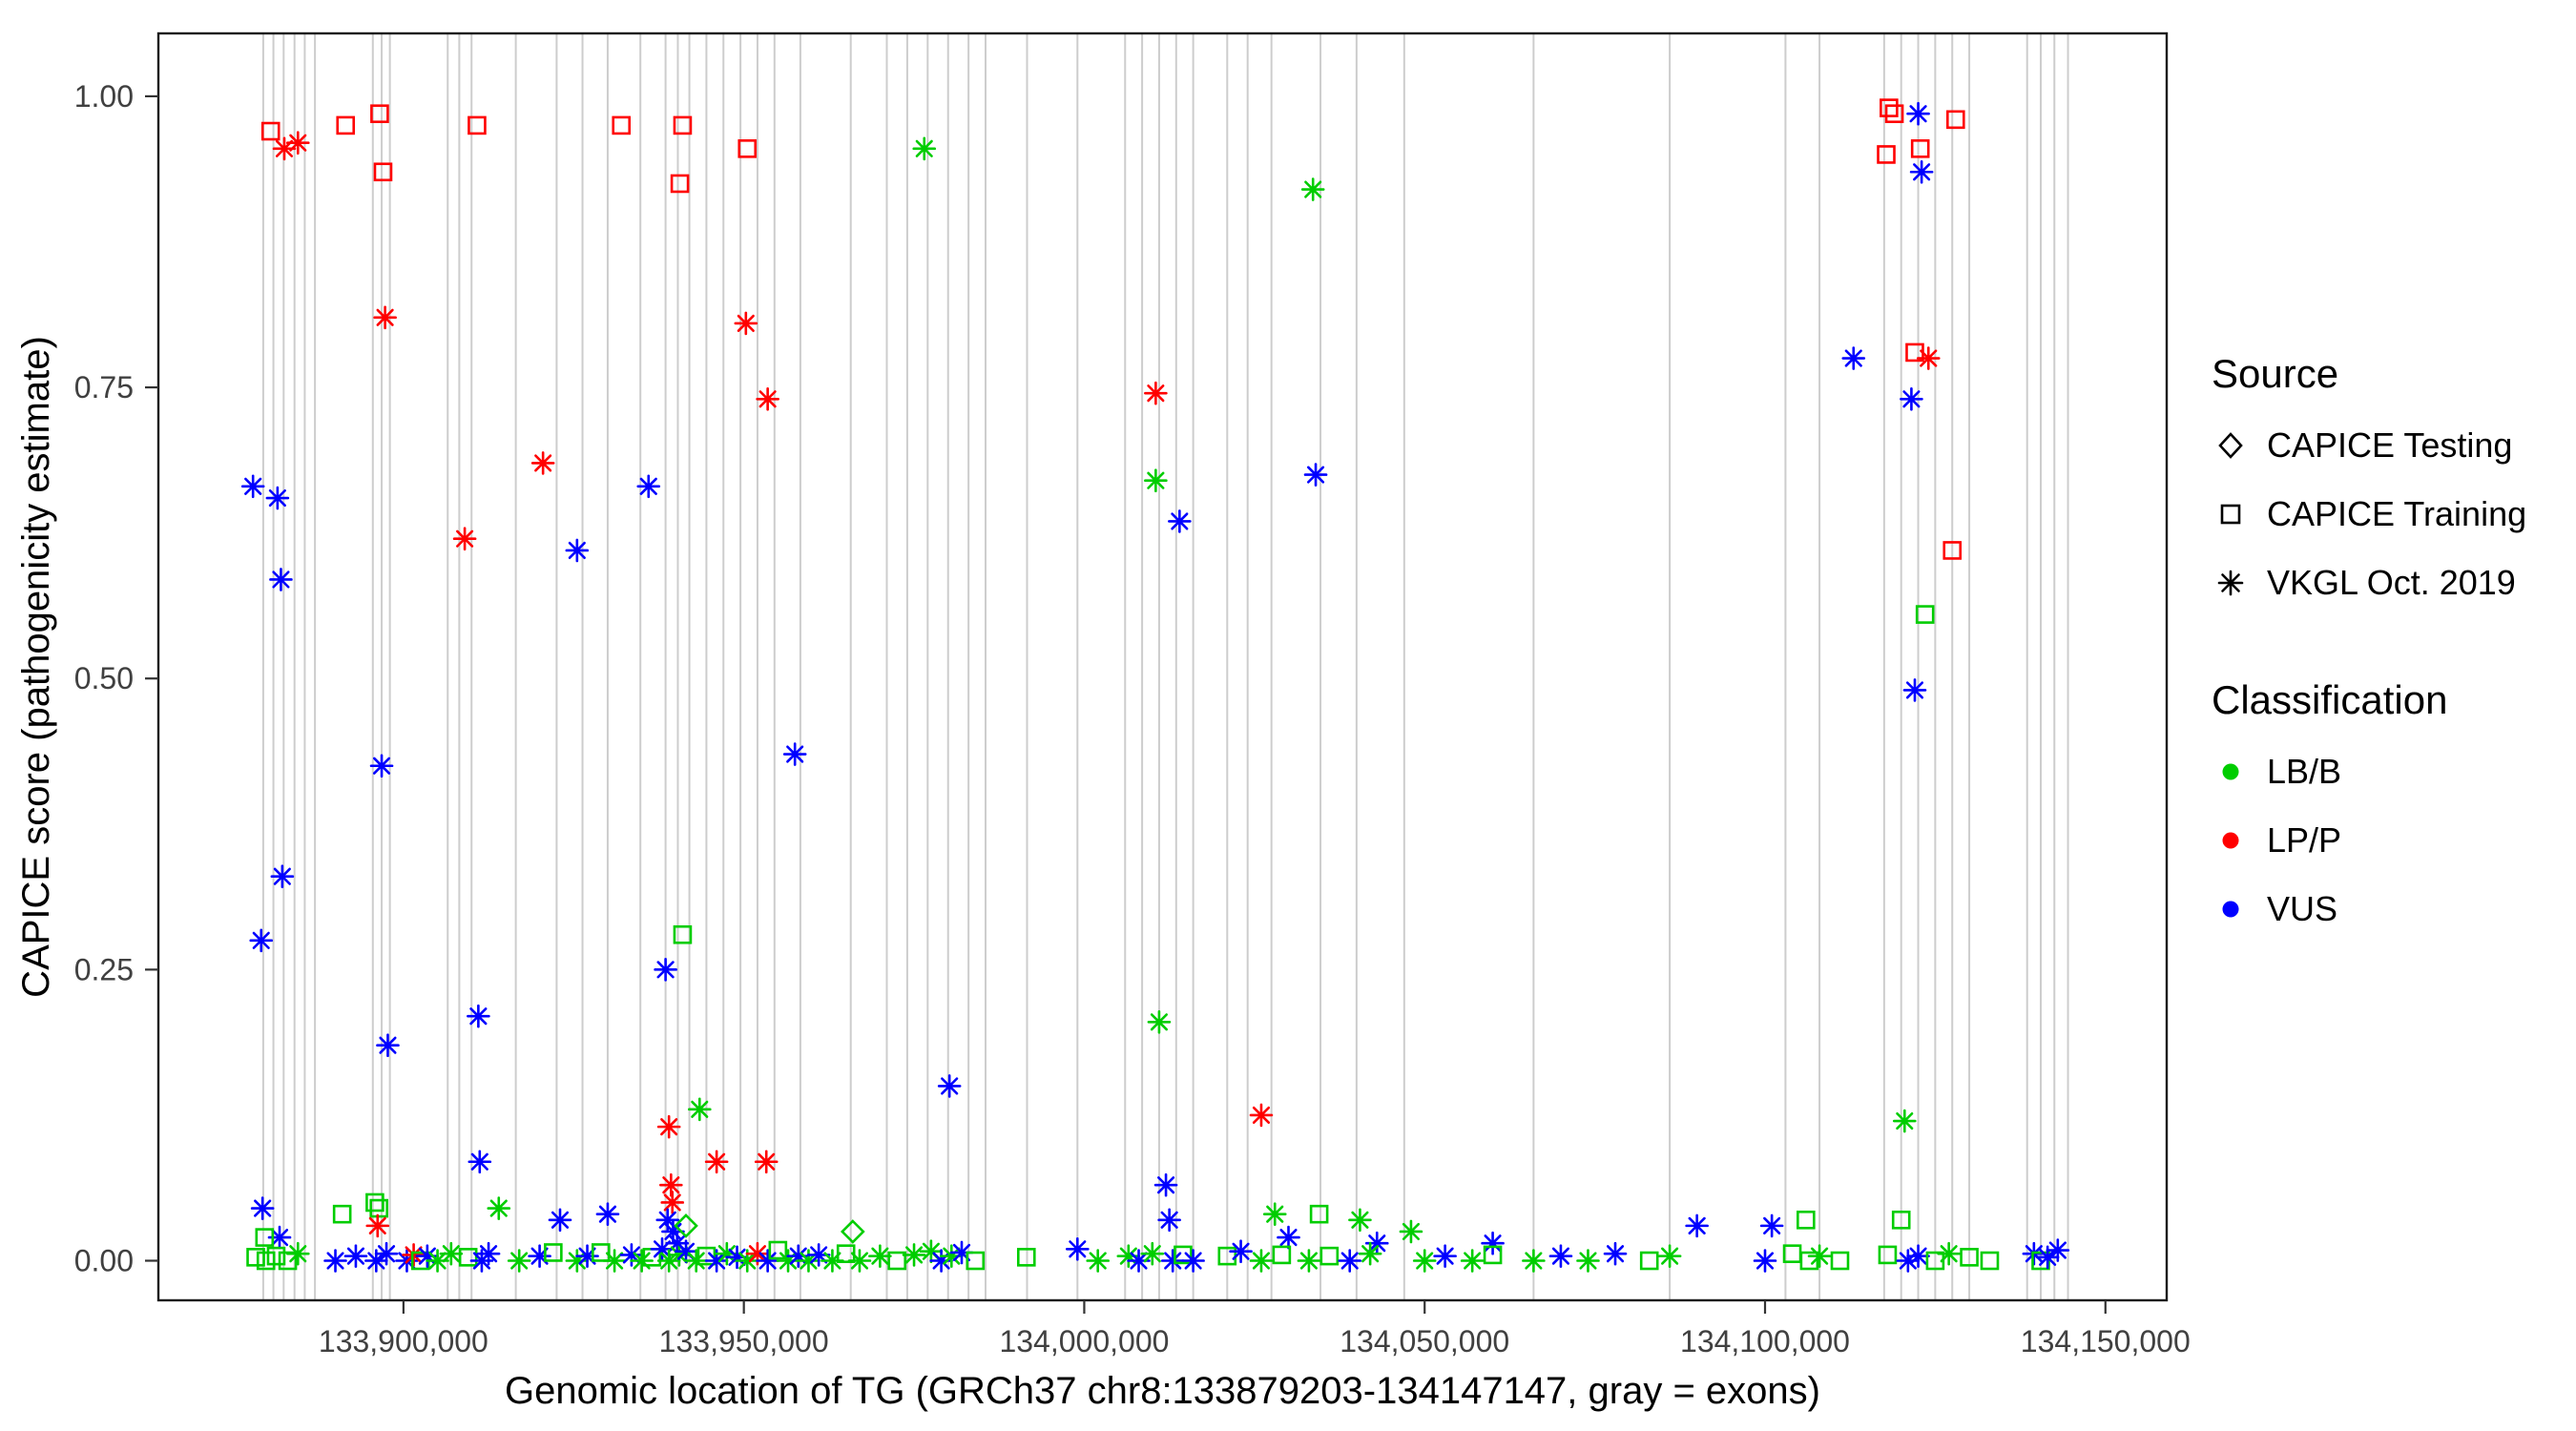 The image size is (2576, 1431). Describe the element at coordinates (104, 678) in the screenshot. I see `svg-text: 0.50` at that location.